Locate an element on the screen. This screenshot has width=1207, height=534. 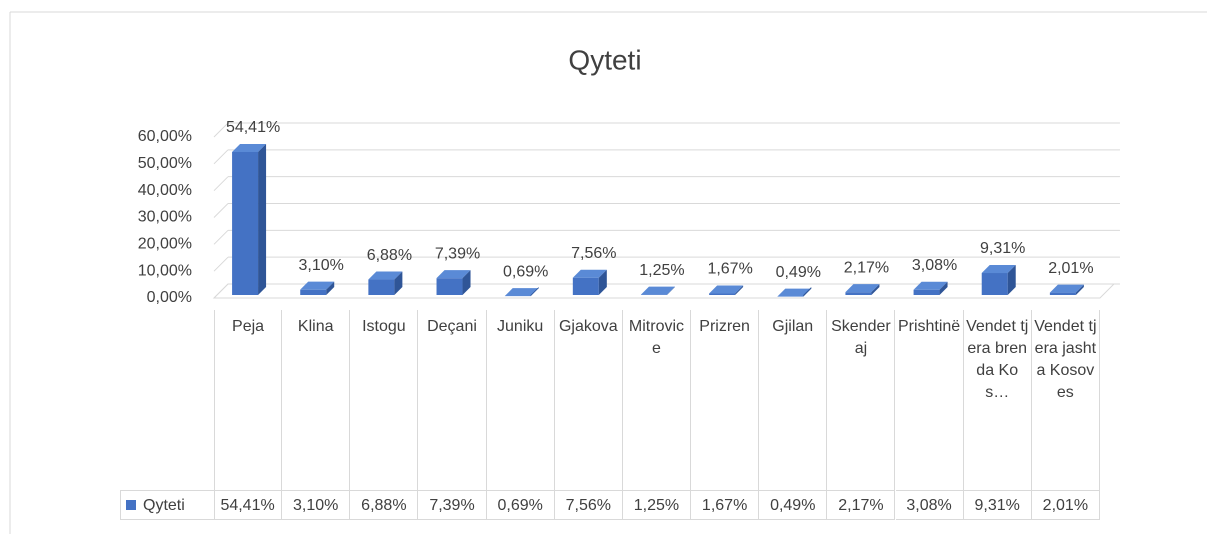
table-value: 7,39% is located at coordinates (452, 505).